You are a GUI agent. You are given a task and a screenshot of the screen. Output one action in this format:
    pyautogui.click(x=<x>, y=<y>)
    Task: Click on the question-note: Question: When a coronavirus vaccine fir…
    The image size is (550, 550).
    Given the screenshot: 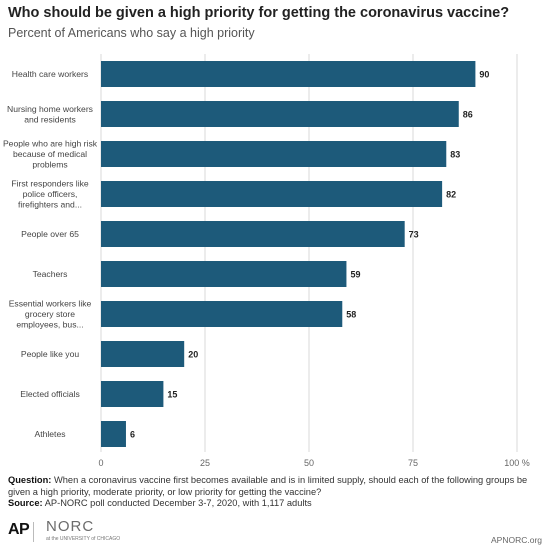 What is the action you would take?
    pyautogui.click(x=276, y=486)
    